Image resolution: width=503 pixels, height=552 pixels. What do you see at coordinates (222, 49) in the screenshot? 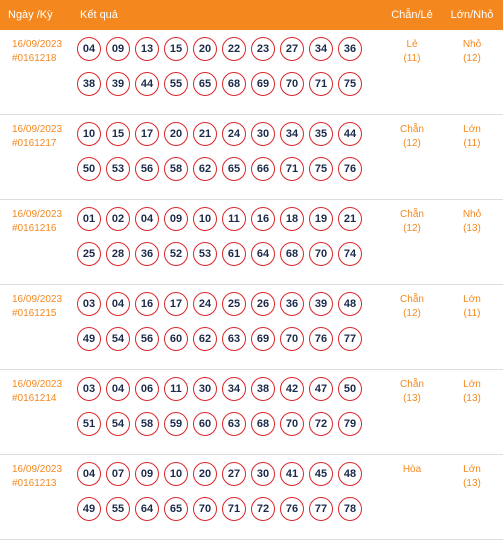
I see `number-row: 04 09 13 15 20 22 23 27 34 36` at bounding box center [222, 49].